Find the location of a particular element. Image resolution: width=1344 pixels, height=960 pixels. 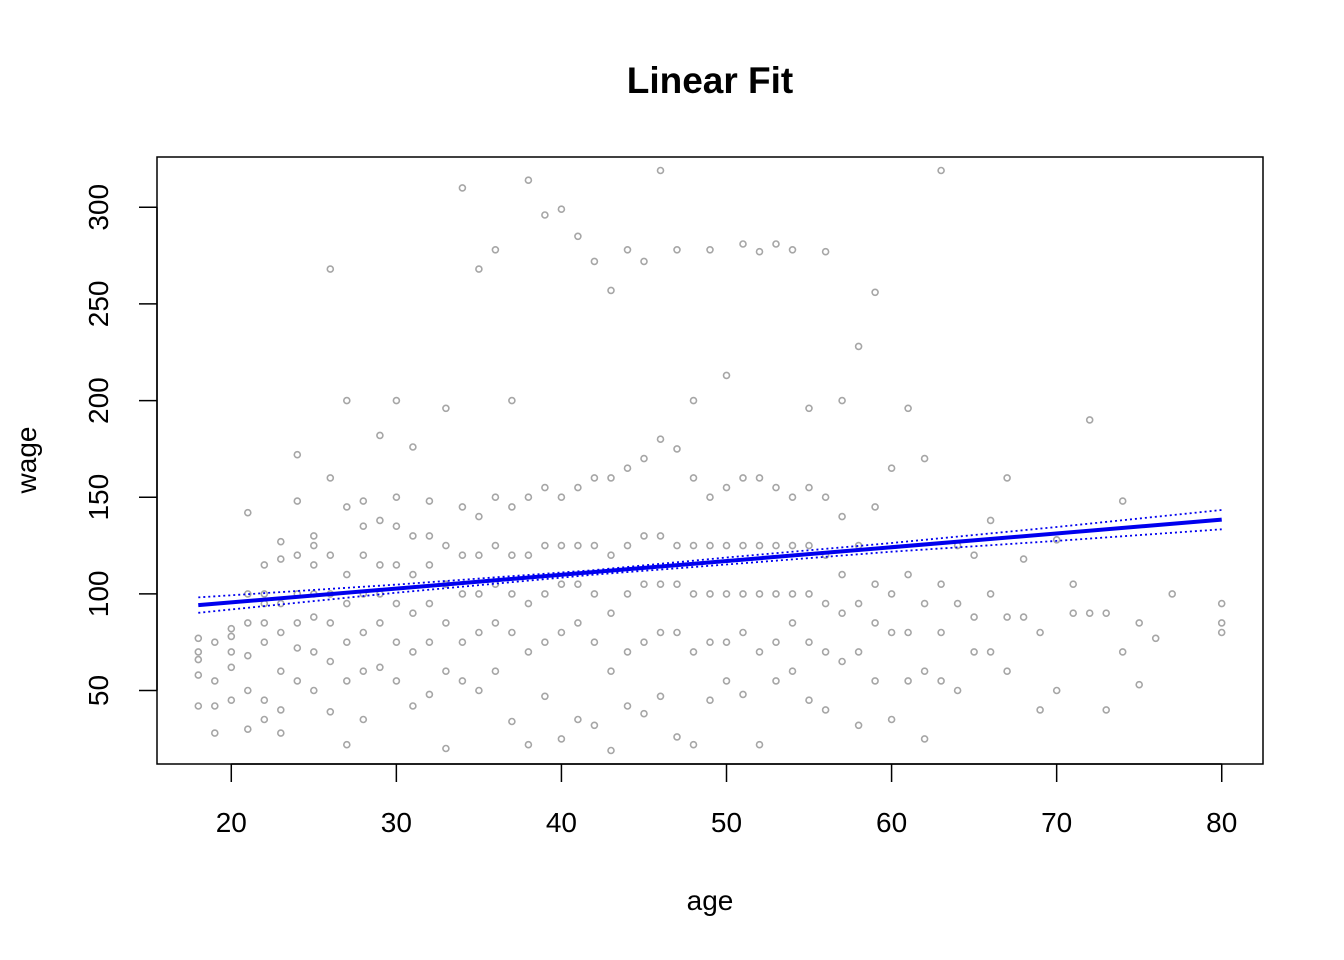

x-axis-label: age is located at coordinates (710, 900).